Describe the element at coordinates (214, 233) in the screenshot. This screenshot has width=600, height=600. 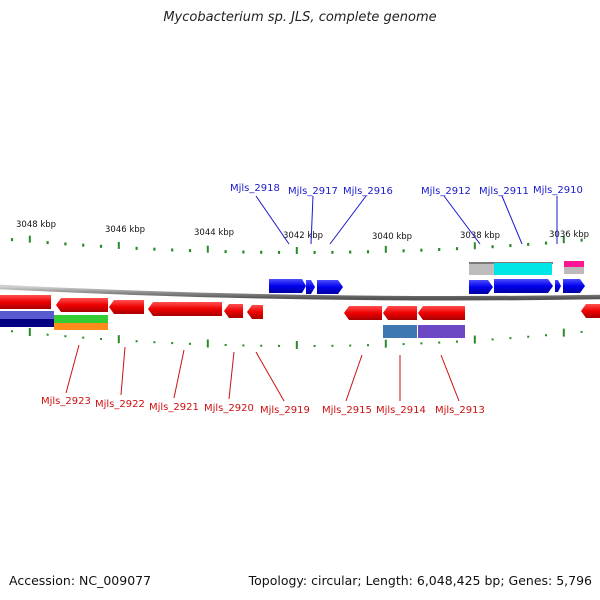
I see `scale-label: 3044 kbp` at that location.